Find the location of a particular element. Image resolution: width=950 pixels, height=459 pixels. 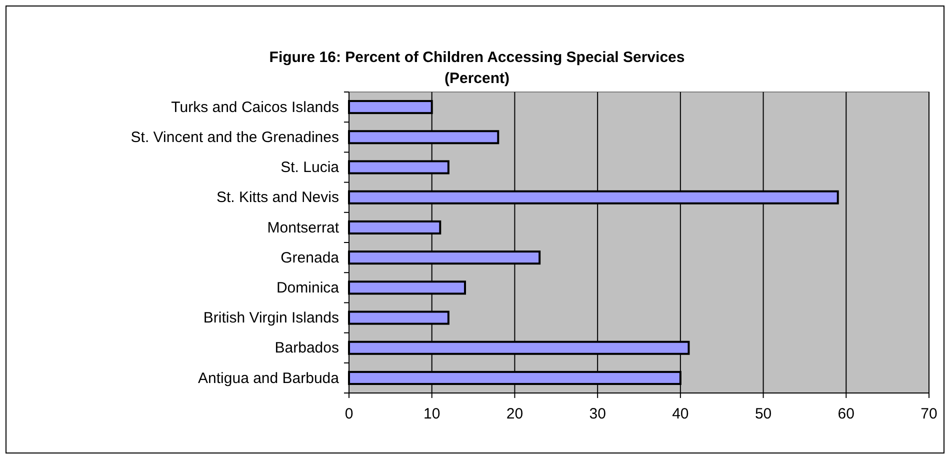

x-tick-label: 60 is located at coordinates (846, 414).